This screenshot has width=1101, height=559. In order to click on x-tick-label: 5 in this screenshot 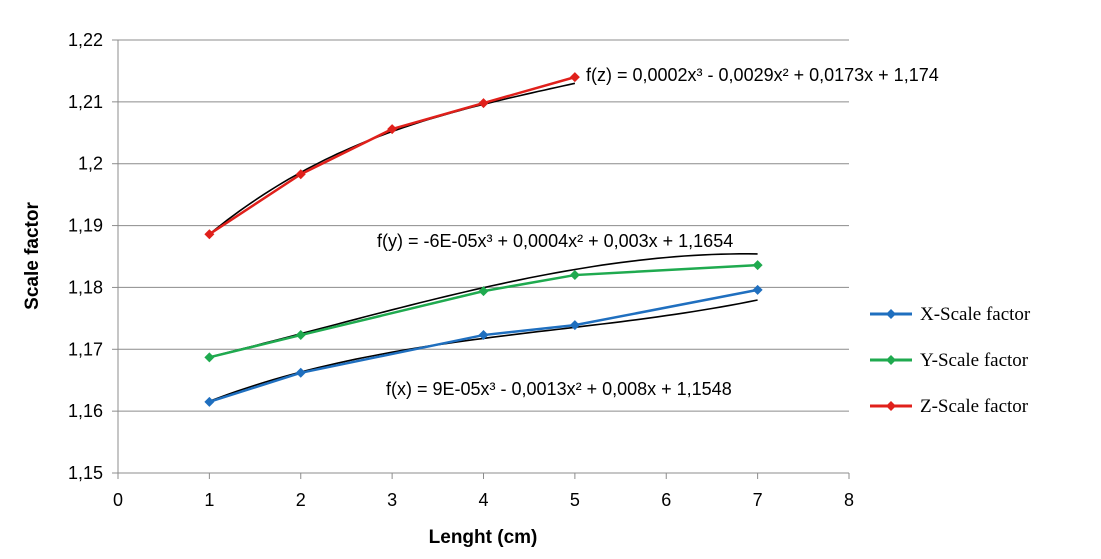, I will do `click(575, 500)`.